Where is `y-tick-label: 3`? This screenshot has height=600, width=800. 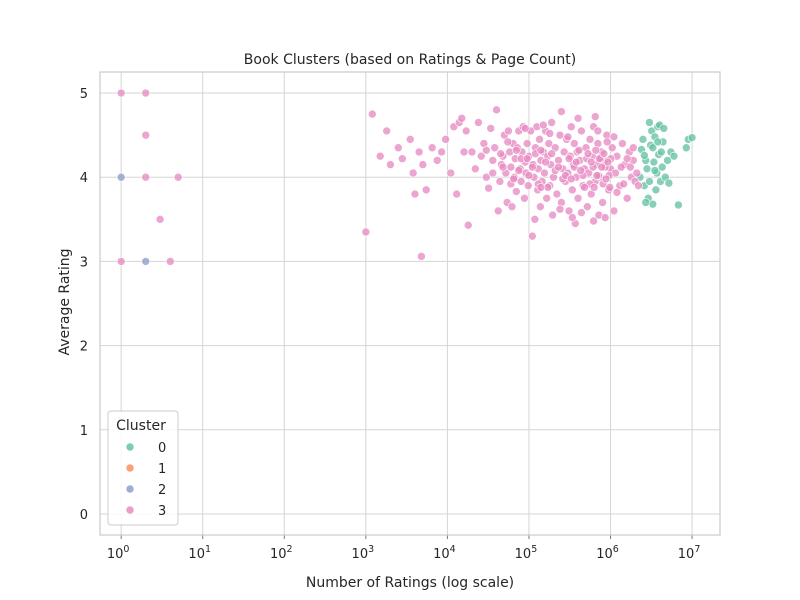 y-tick-label: 3 is located at coordinates (84, 262).